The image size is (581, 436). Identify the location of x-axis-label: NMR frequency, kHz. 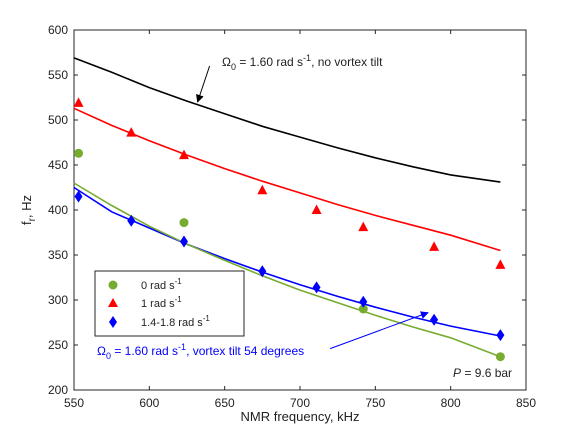
(300, 416).